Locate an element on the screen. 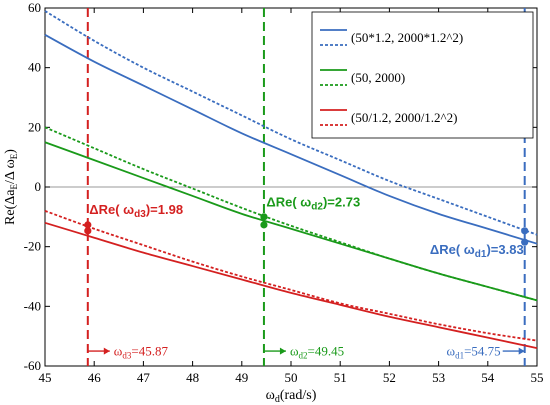  x-axis-label: ωd(rad/s) is located at coordinates (291, 396).